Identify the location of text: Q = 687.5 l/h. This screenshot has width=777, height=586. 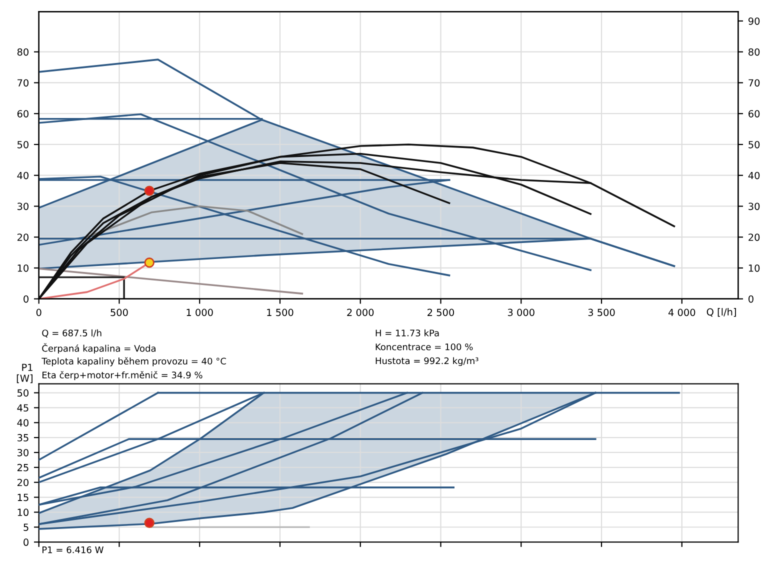
(72, 333).